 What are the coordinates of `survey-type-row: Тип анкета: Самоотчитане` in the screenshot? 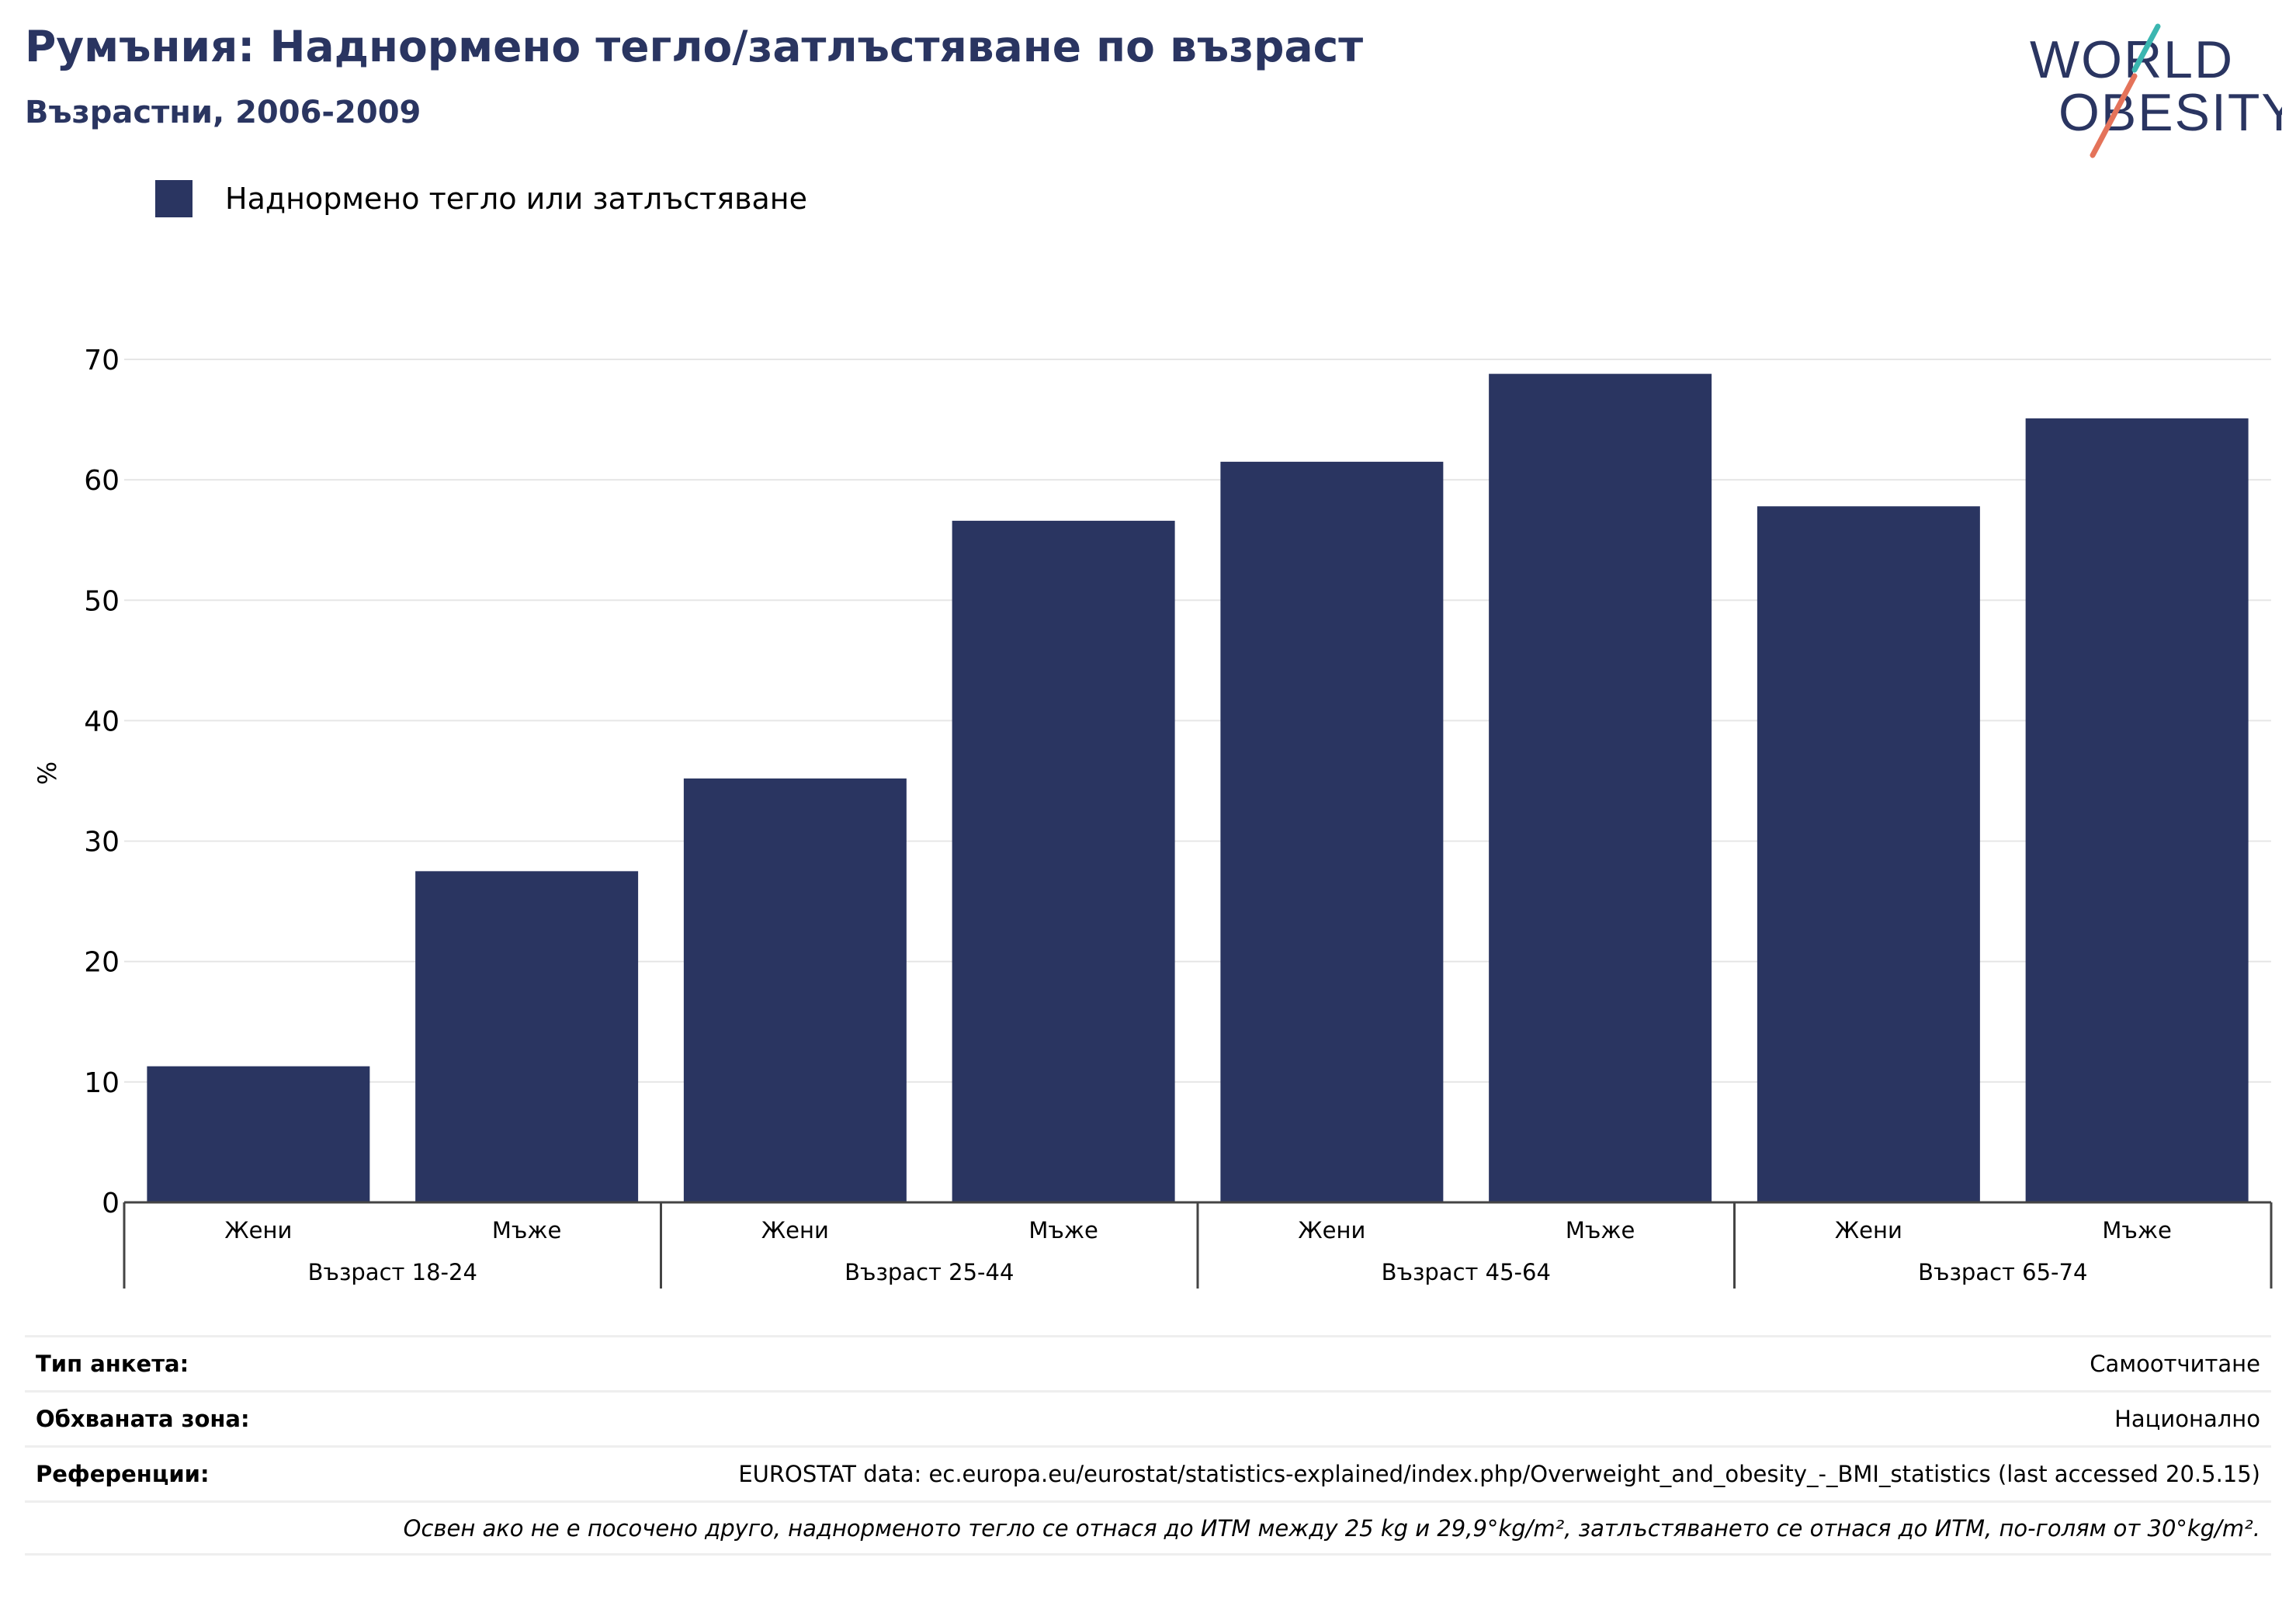 It's located at (1148, 1362).